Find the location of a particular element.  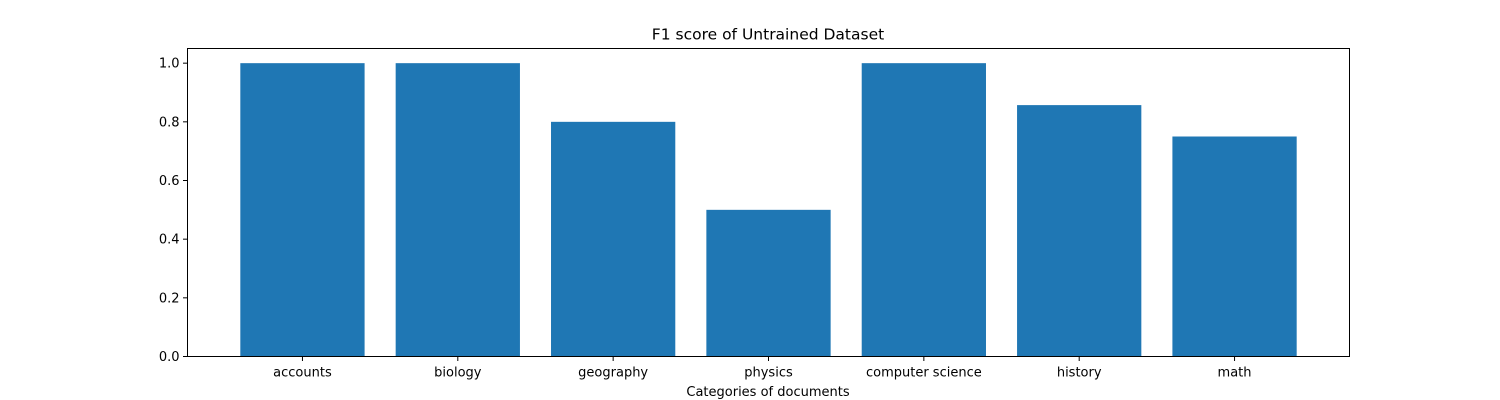

x-tick-label: biology is located at coordinates (458, 373).